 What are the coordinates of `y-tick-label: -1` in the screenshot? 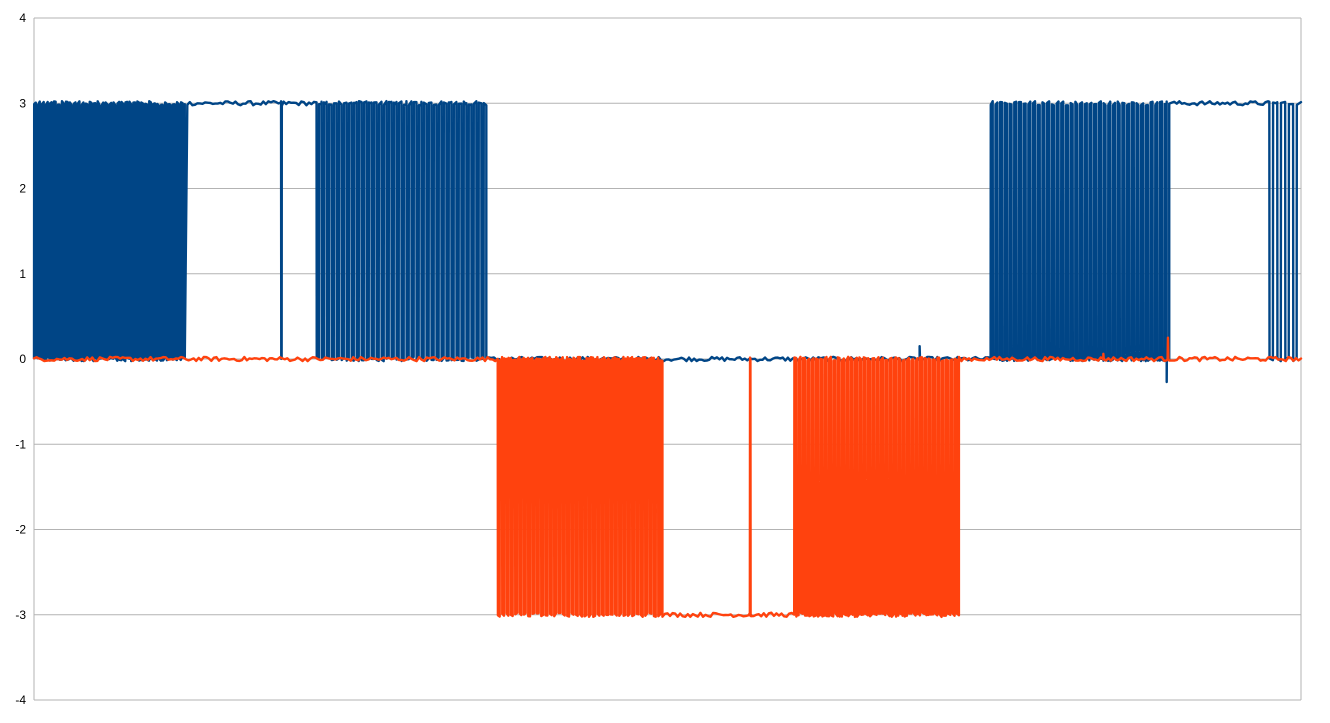 It's located at (20, 444).